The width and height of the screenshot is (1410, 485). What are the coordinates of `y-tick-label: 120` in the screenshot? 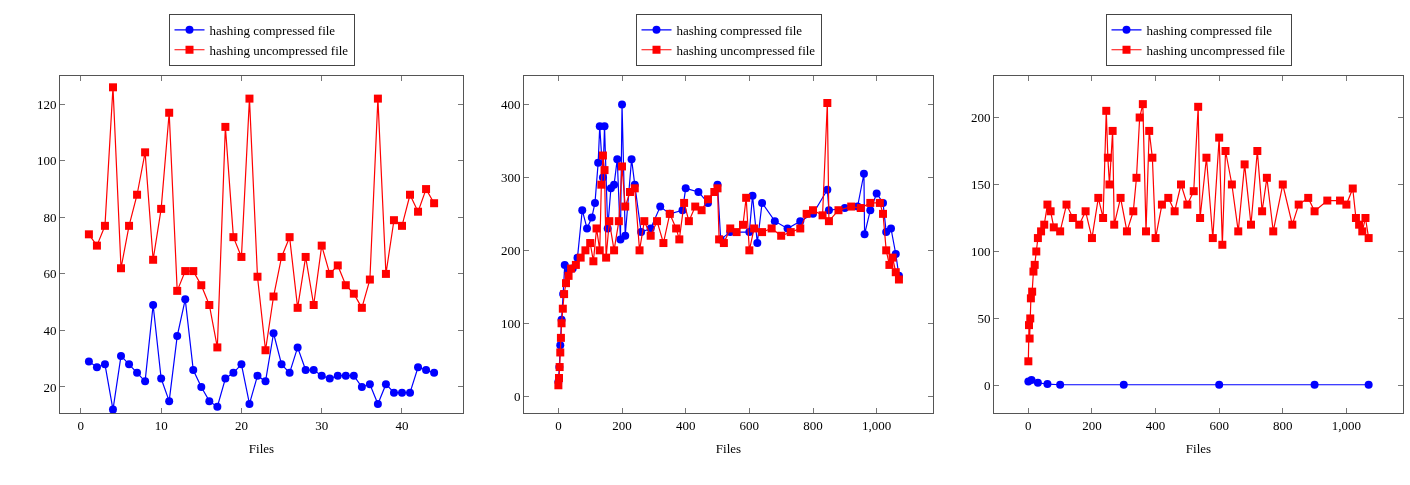 It's located at (46, 104).